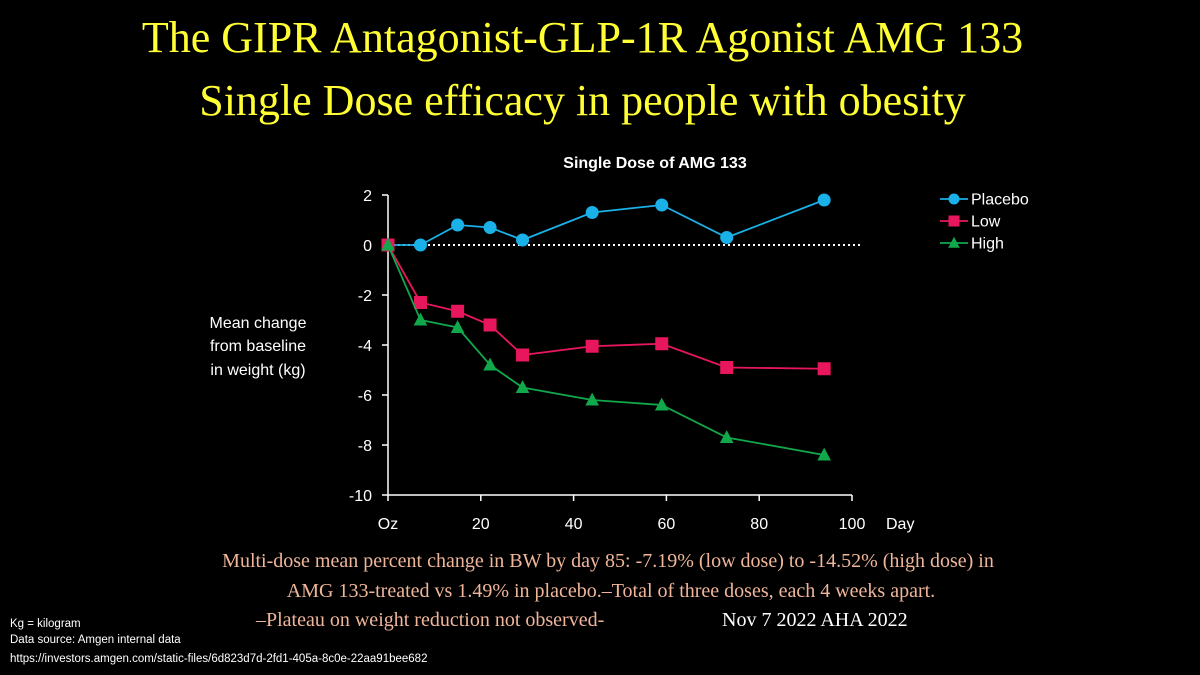 The image size is (1200, 675). What do you see at coordinates (45, 624) in the screenshot?
I see `footnote-kg: Kg = kilogram` at bounding box center [45, 624].